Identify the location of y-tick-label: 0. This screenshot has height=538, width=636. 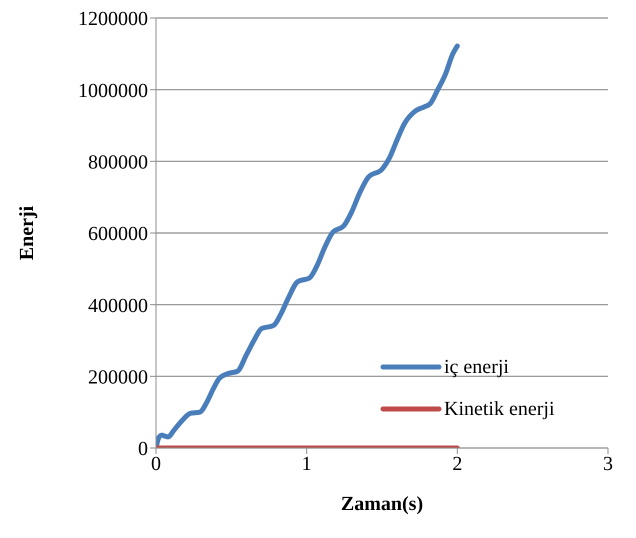
(143, 449).